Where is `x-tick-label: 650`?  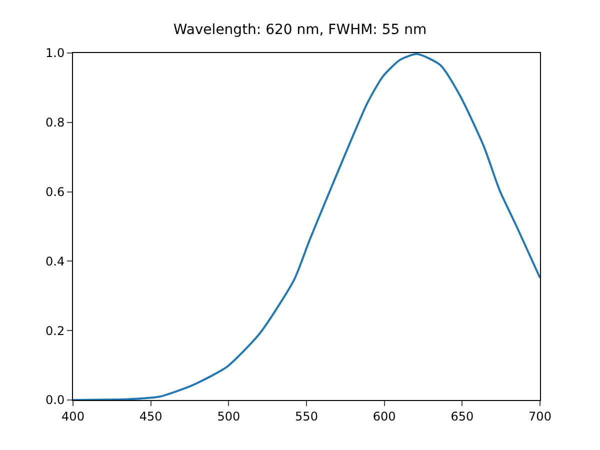 x-tick-label: 650 is located at coordinates (462, 416).